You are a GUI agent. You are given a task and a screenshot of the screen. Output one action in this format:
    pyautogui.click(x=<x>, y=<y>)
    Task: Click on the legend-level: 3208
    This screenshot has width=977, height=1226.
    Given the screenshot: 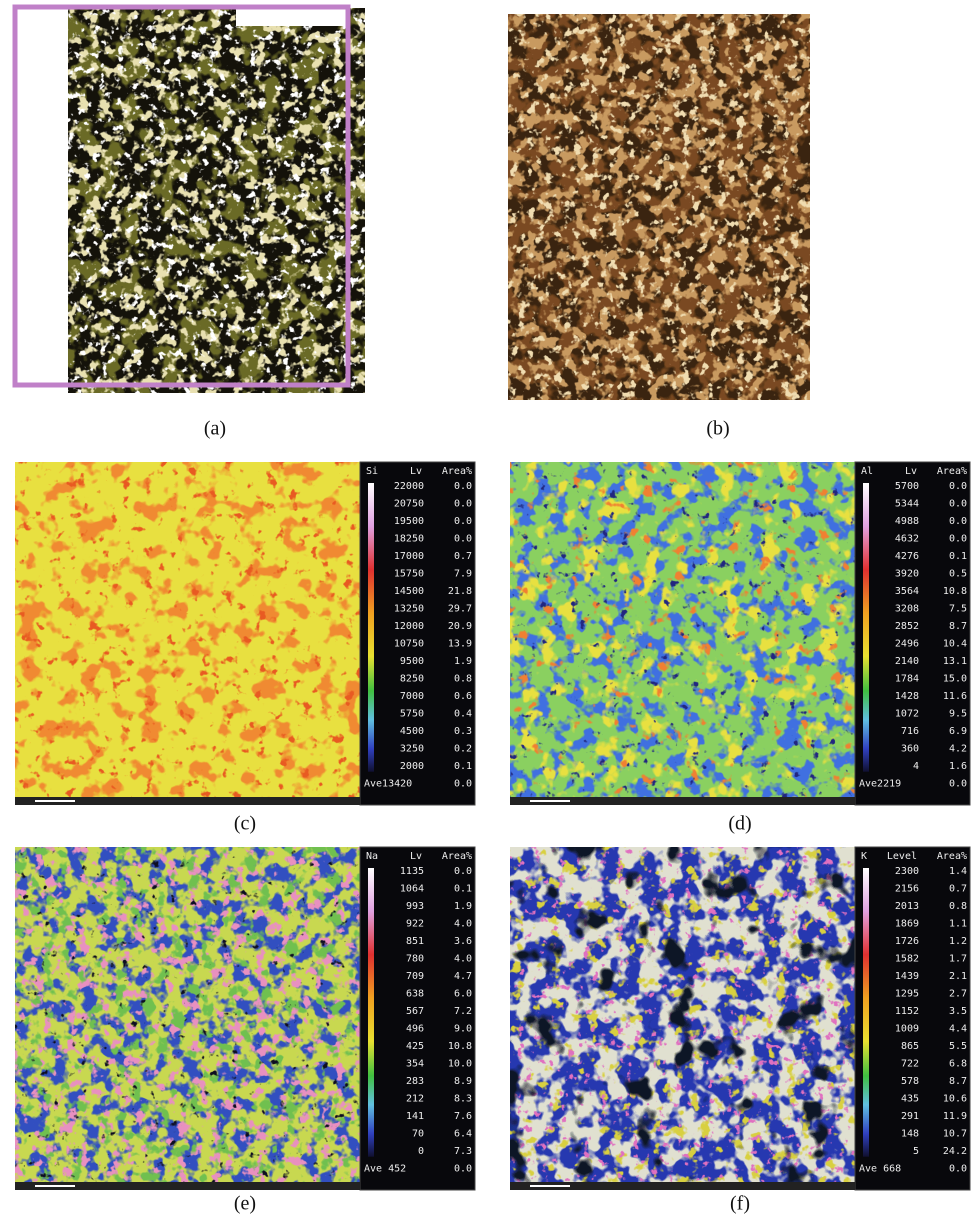 What is the action you would take?
    pyautogui.click(x=907, y=609)
    